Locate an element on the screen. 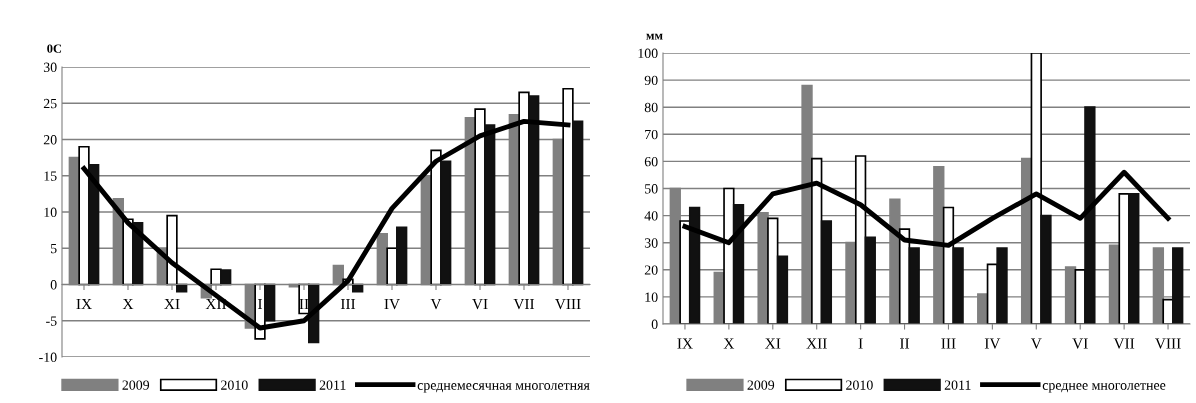 The width and height of the screenshot is (1196, 403). y-tick-label: 5 is located at coordinates (54, 248).